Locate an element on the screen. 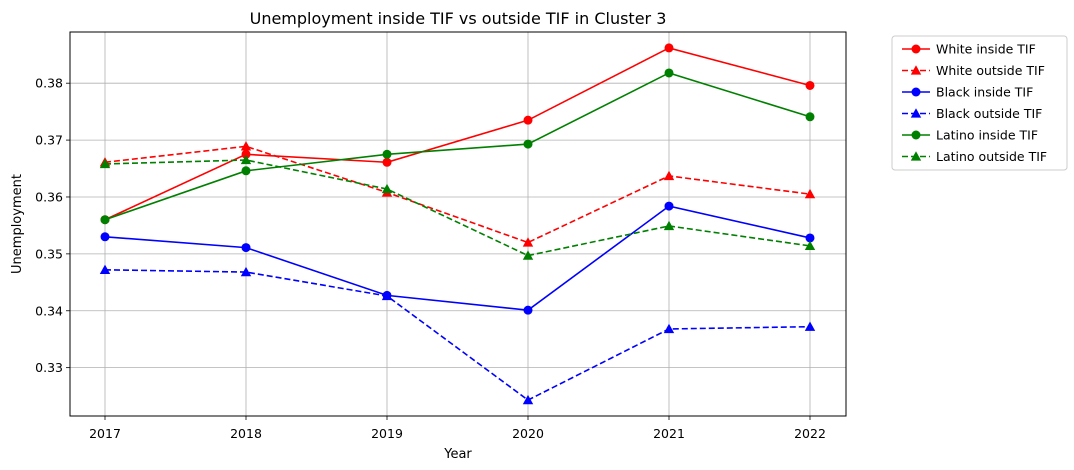  legend-label: Black inside TIF is located at coordinates (984, 92).